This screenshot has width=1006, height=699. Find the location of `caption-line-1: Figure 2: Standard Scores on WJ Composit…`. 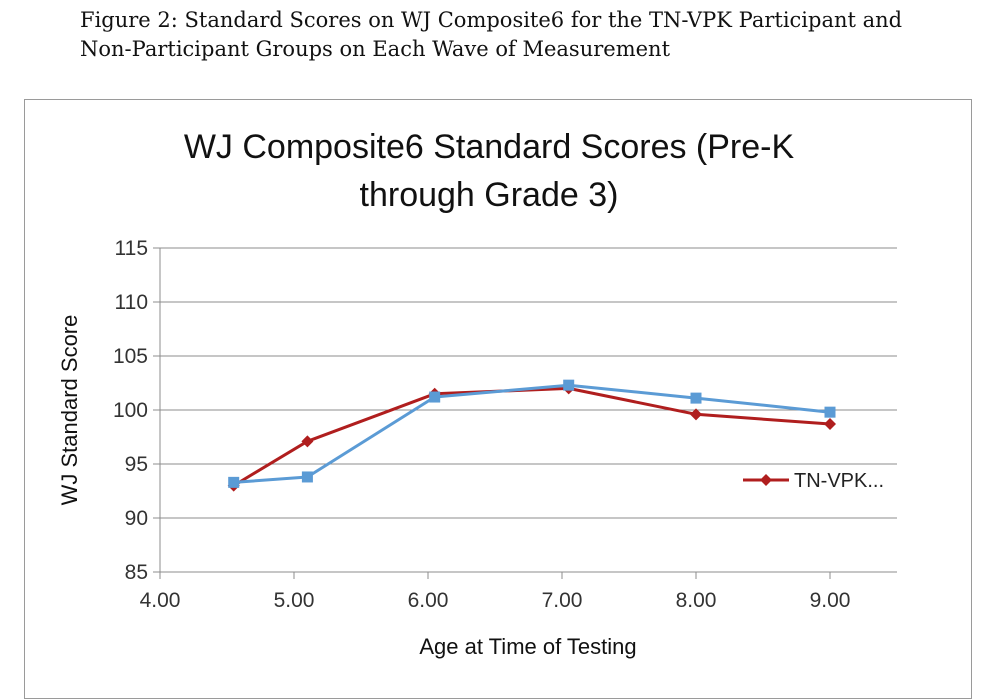

caption-line-1: Figure 2: Standard Scores on WJ Composit… is located at coordinates (491, 20).